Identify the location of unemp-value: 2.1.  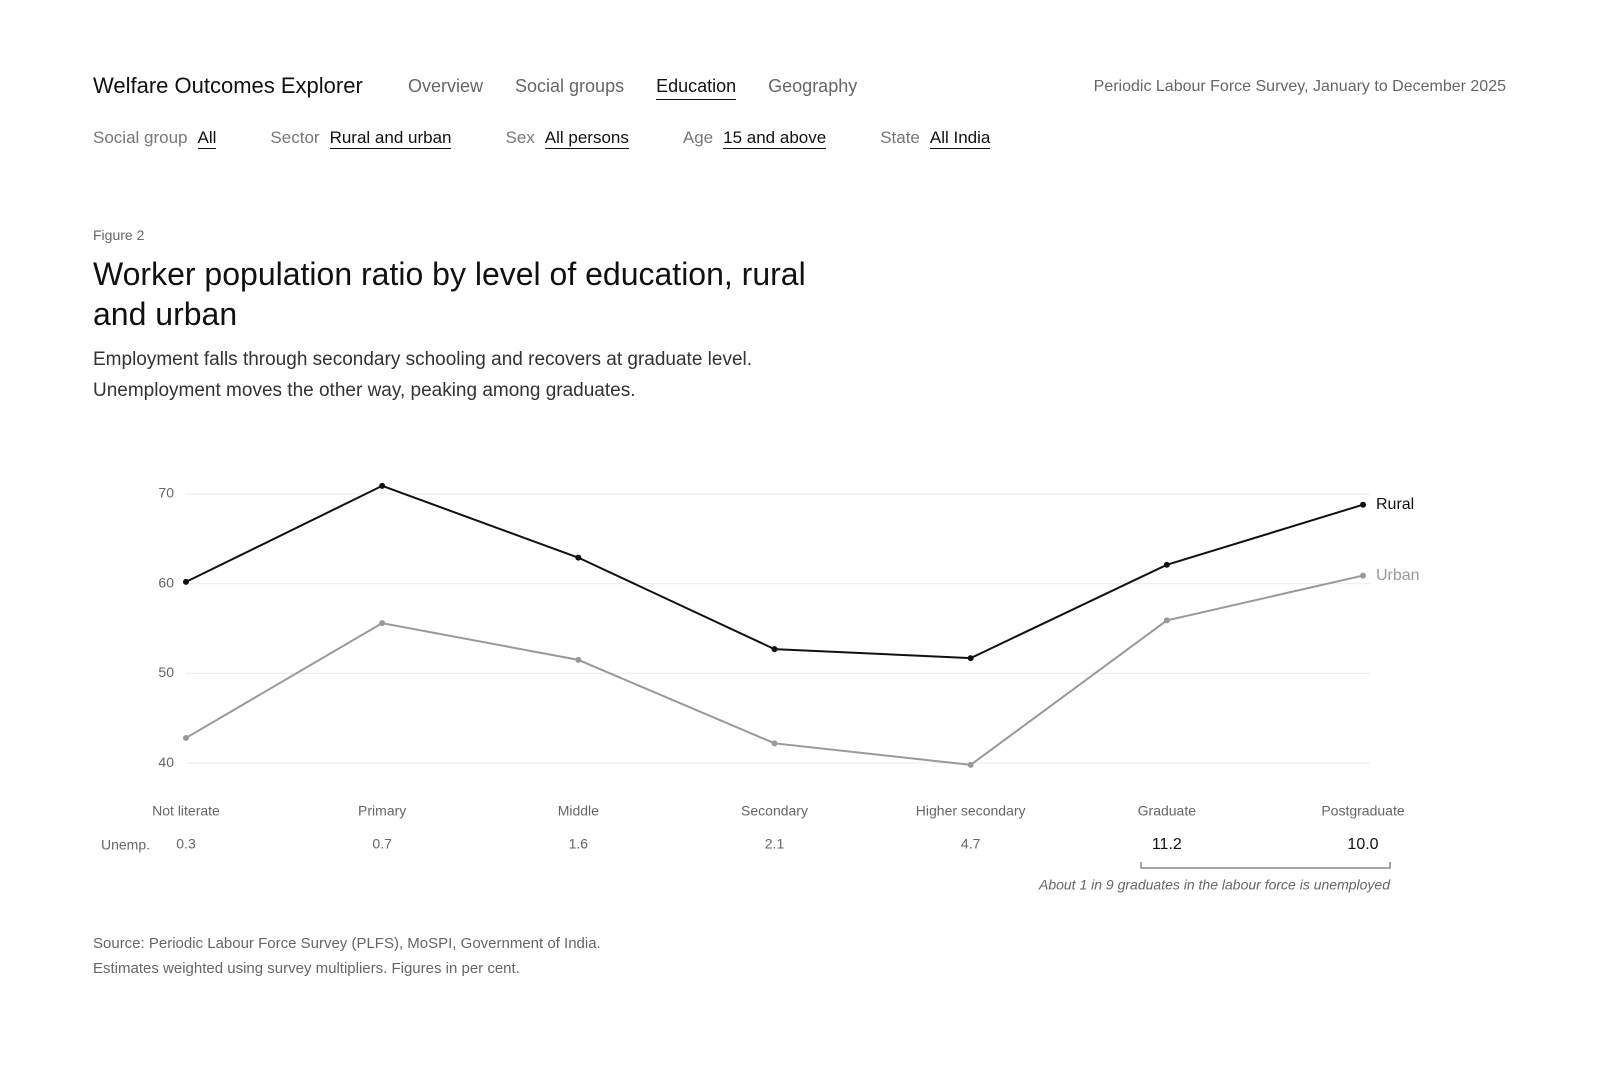
(775, 844).